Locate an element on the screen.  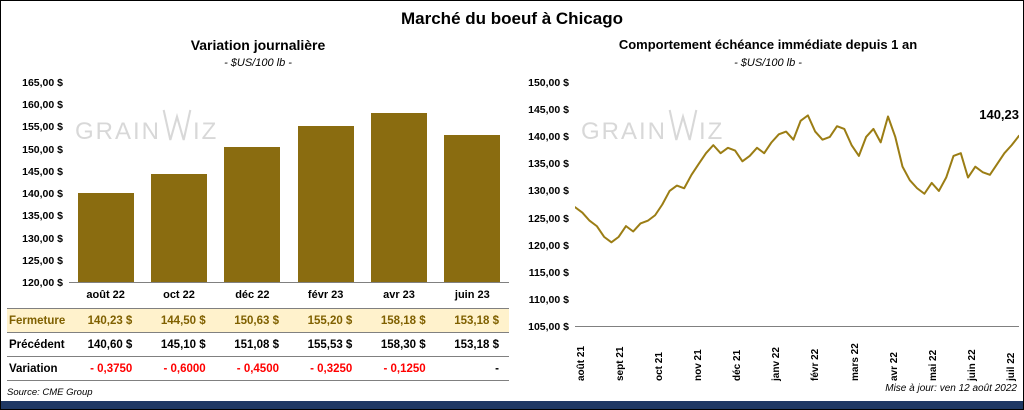
last-price-label: 140,23 is located at coordinates (999, 114).